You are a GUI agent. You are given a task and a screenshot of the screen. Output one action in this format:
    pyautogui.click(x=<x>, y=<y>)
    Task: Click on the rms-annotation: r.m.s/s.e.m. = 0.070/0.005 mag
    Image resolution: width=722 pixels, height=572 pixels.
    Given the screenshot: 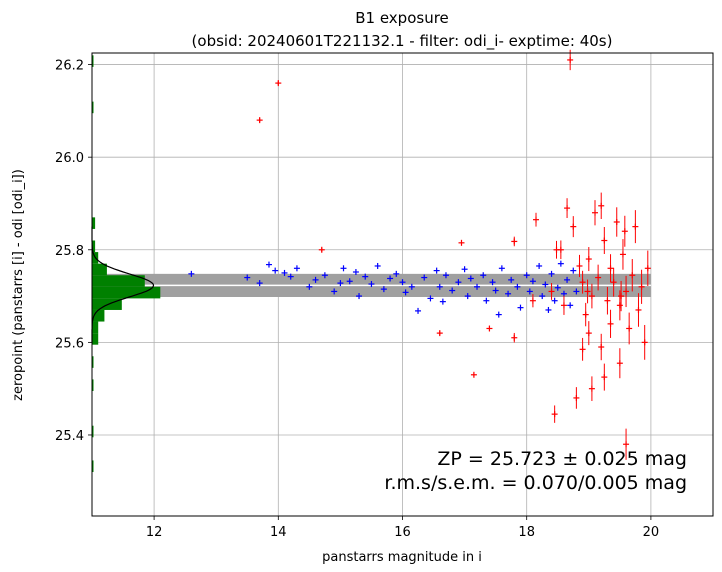 What is the action you would take?
    pyautogui.click(x=535, y=483)
    